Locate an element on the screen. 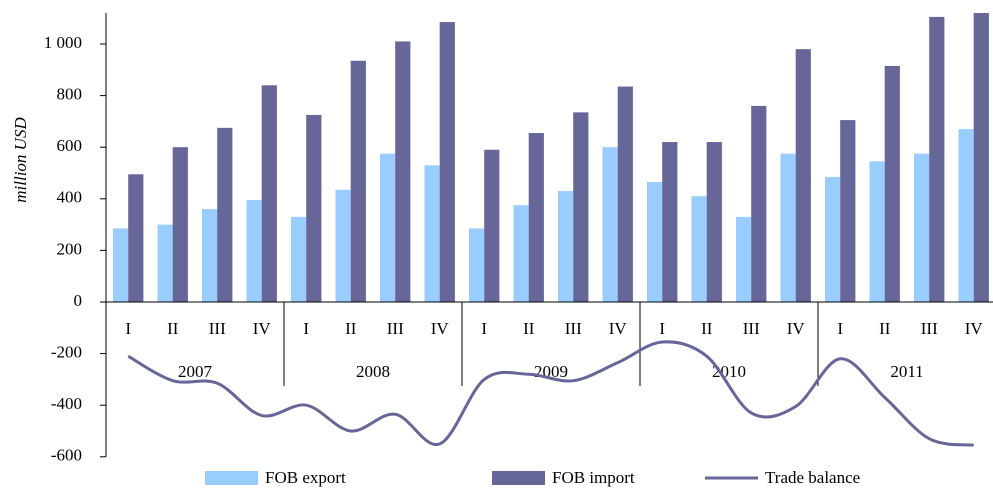  y-tick-label: 600 is located at coordinates (70, 145).